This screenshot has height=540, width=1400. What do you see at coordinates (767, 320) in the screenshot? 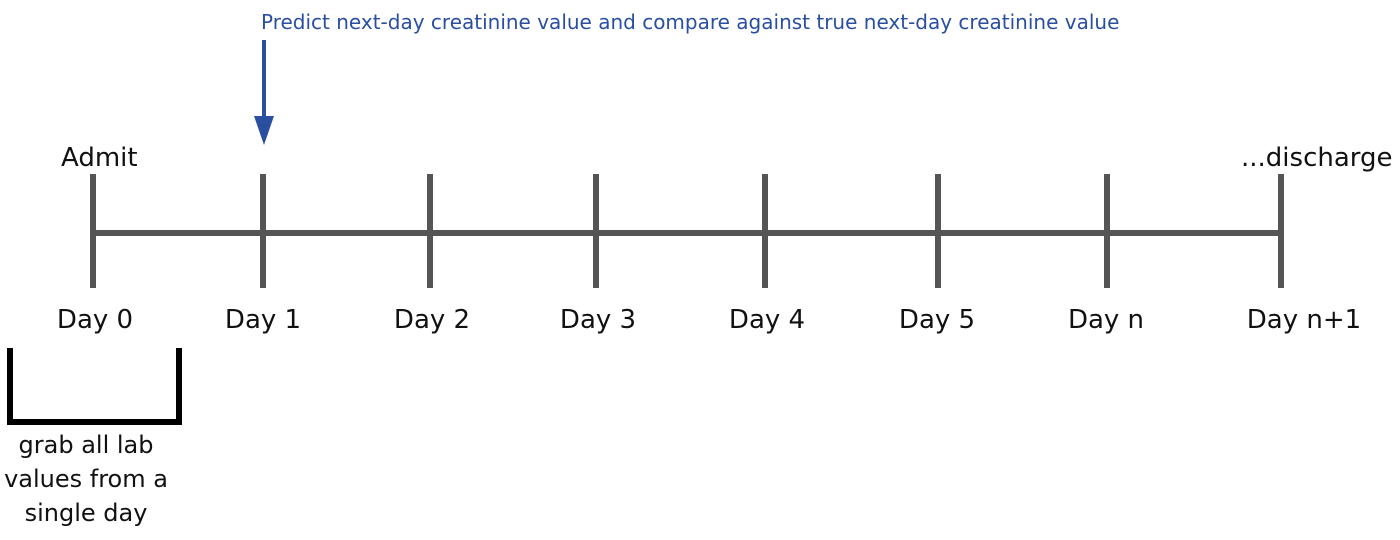
I see `day-label-4: Day 4` at bounding box center [767, 320].